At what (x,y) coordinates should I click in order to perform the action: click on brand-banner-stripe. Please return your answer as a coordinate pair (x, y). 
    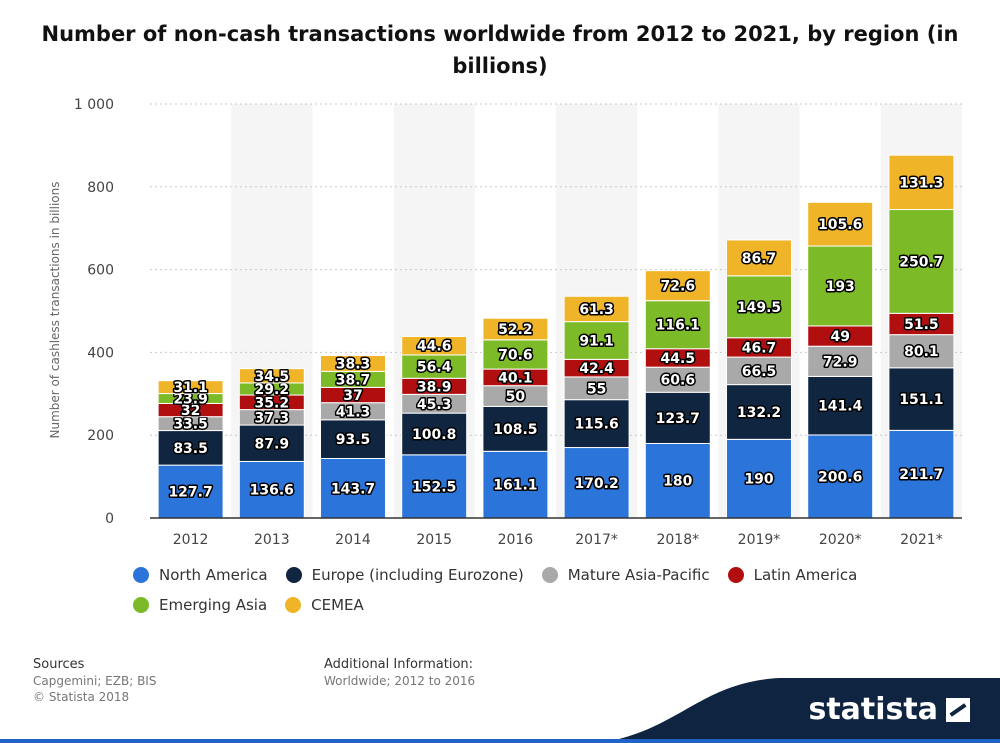
    Looking at the image, I should click on (500, 741).